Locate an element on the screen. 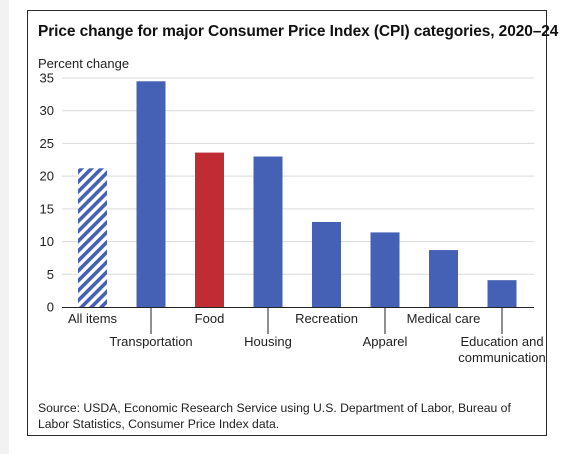  x-tick-label: communication is located at coordinates (501, 357).